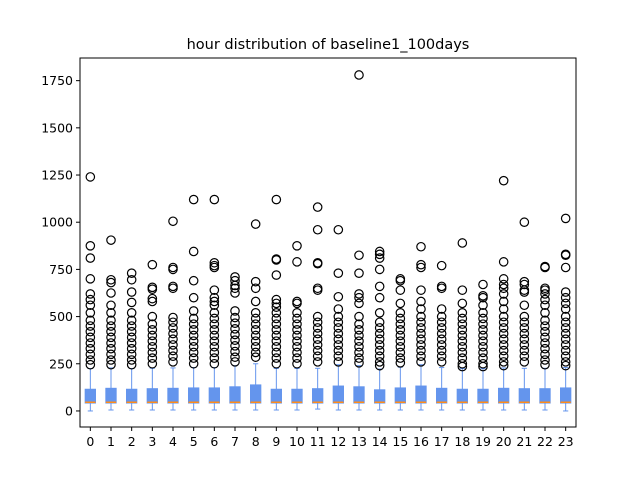  I want to click on x-tick-label: 23, so click(566, 441).